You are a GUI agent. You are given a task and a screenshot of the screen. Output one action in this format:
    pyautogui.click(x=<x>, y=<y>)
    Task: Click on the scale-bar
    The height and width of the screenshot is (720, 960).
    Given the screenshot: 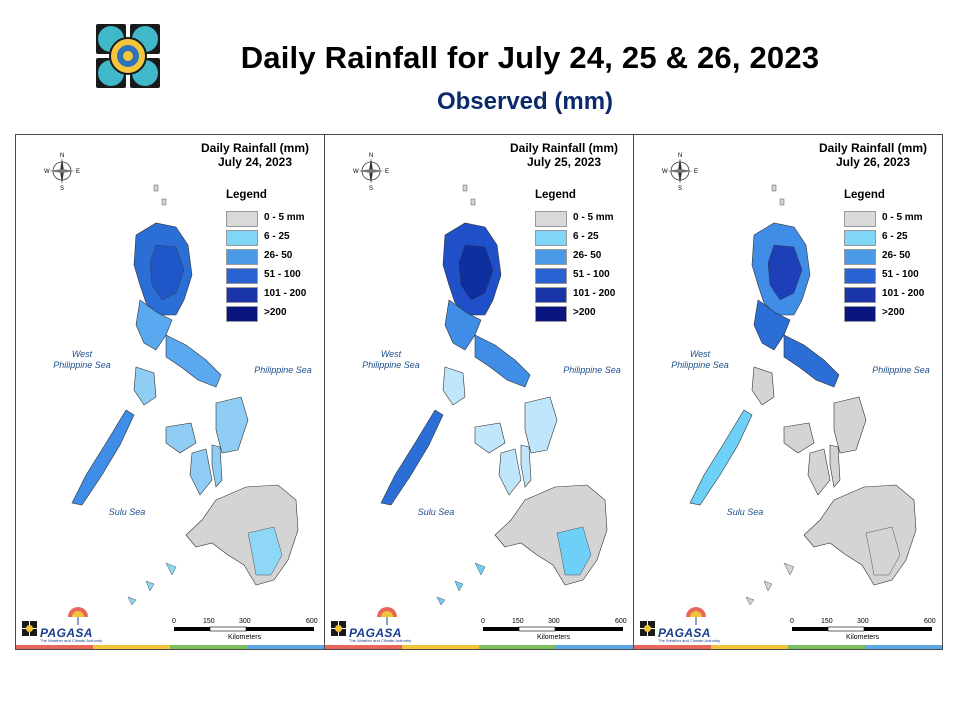 What is the action you would take?
    pyautogui.click(x=553, y=629)
    